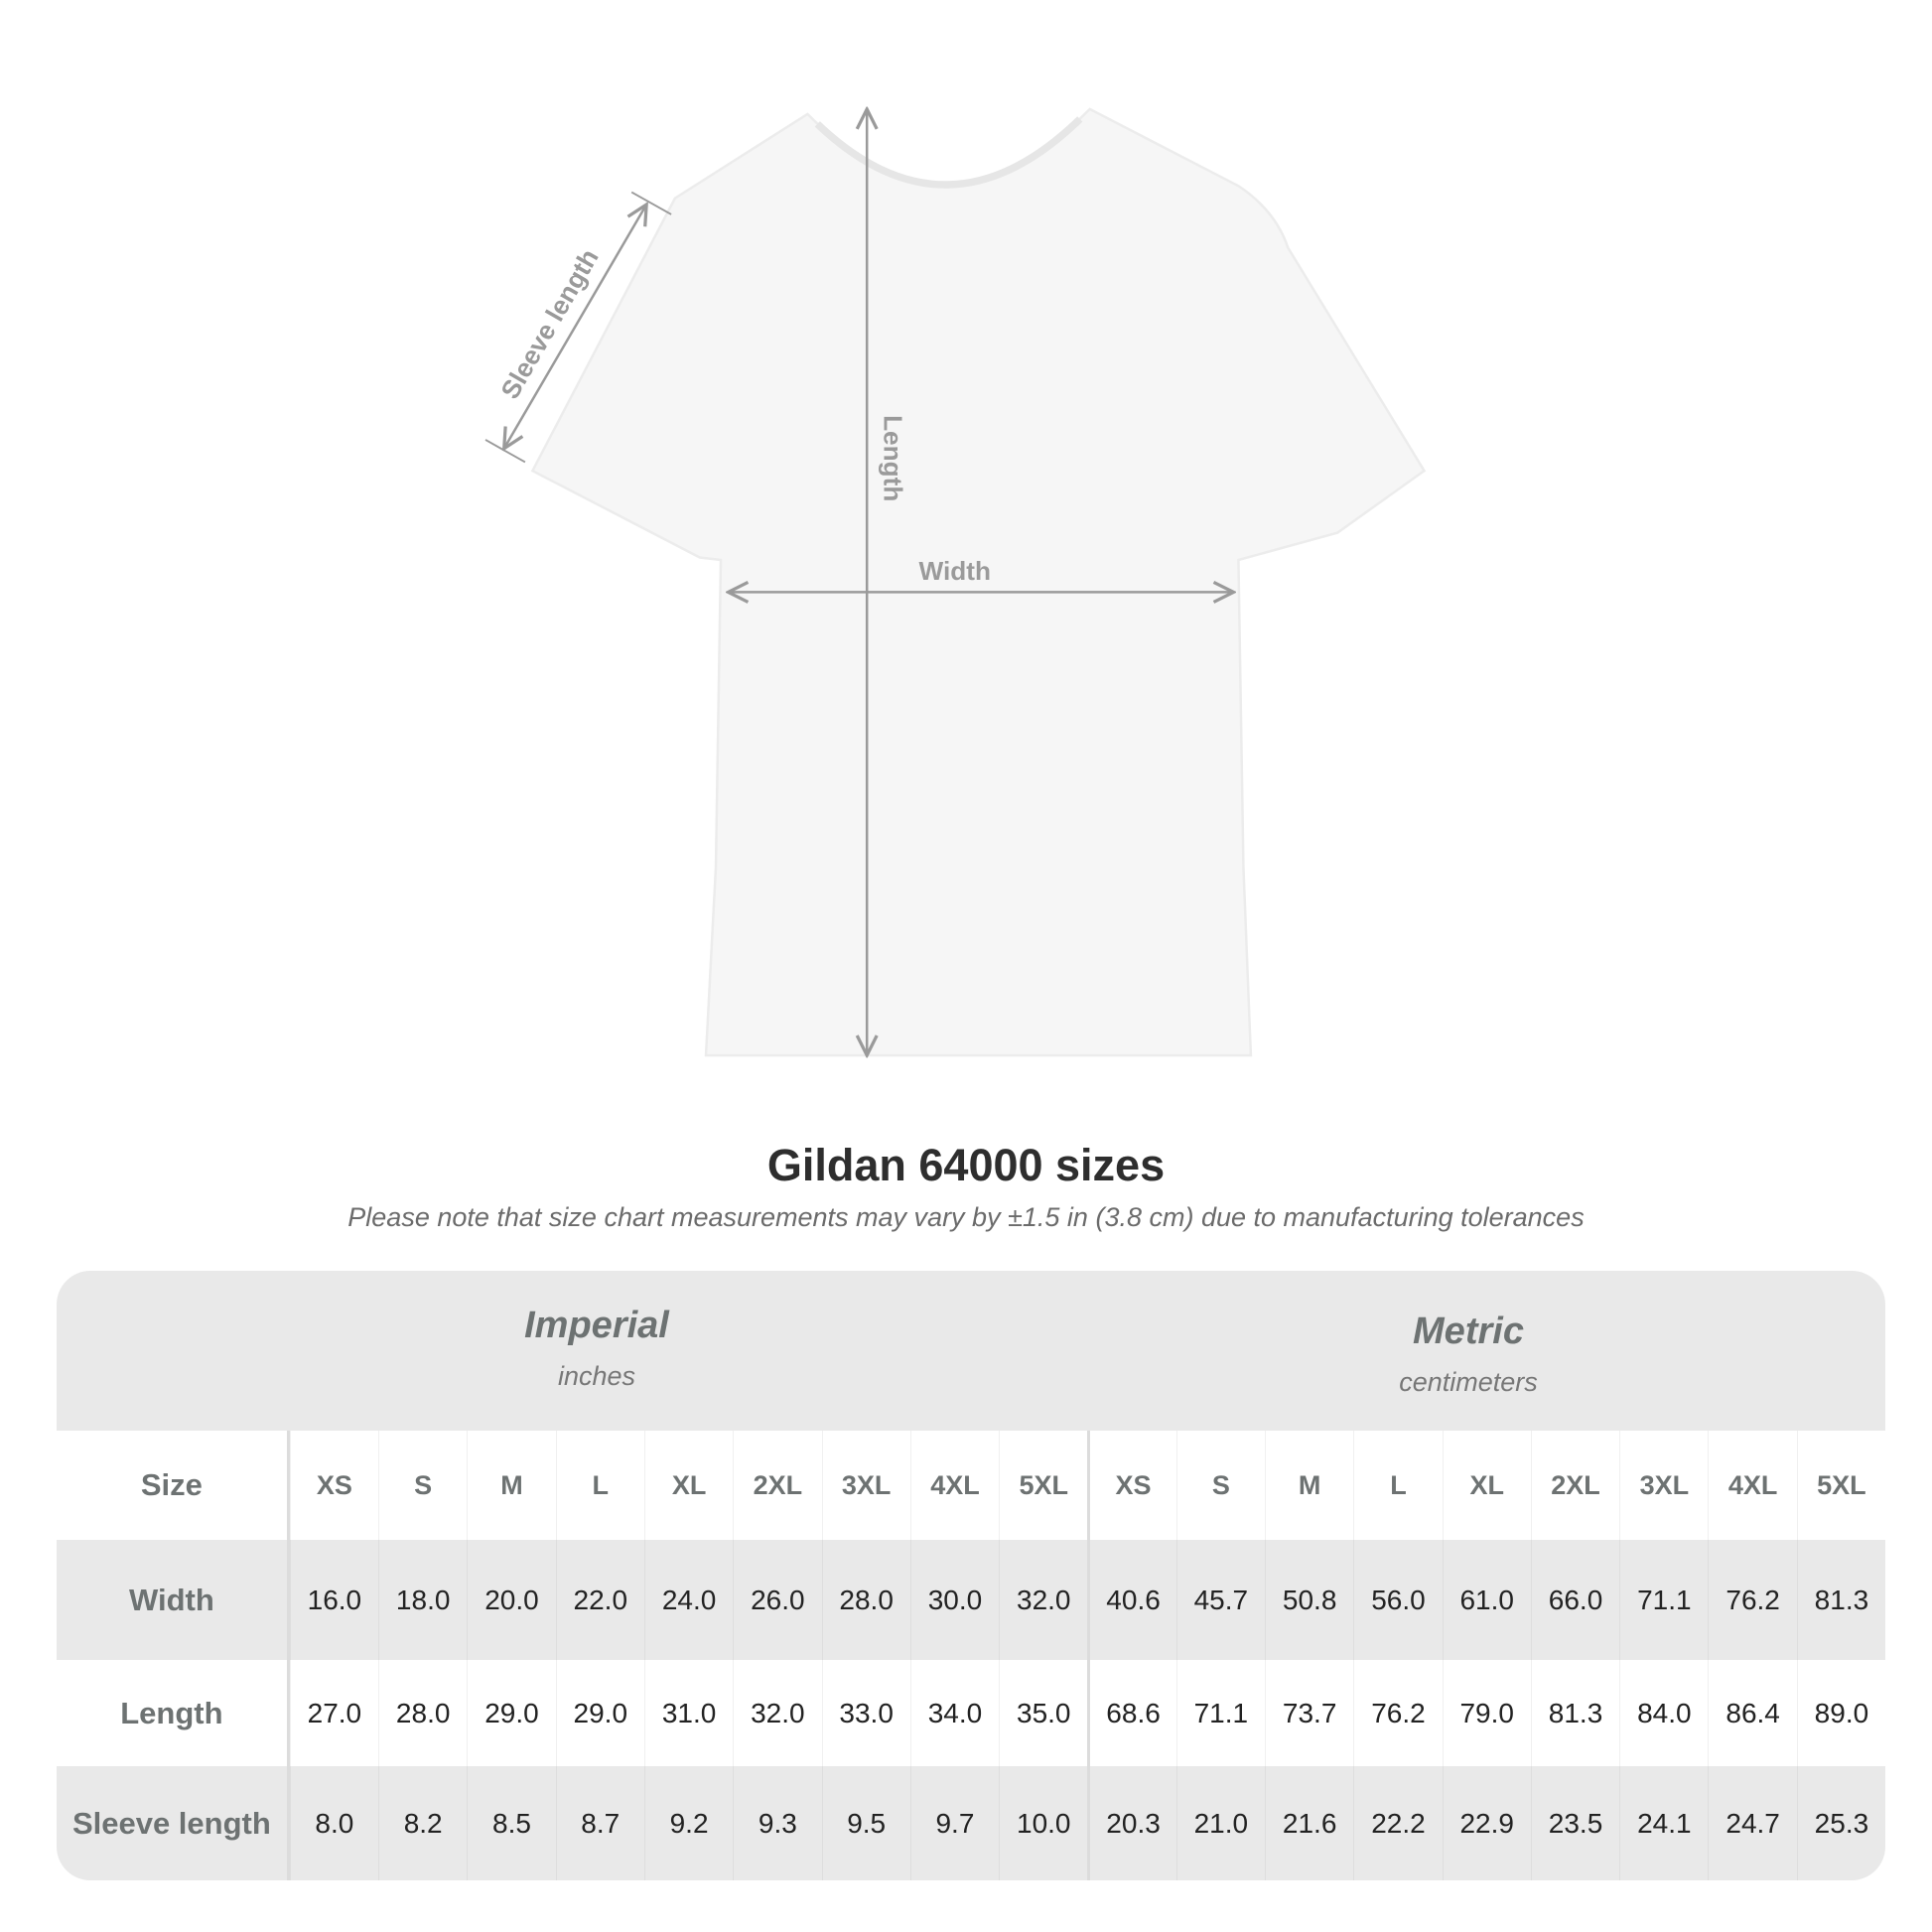 The width and height of the screenshot is (1932, 1932). Describe the element at coordinates (955, 571) in the screenshot. I see `width-label: Width` at that location.